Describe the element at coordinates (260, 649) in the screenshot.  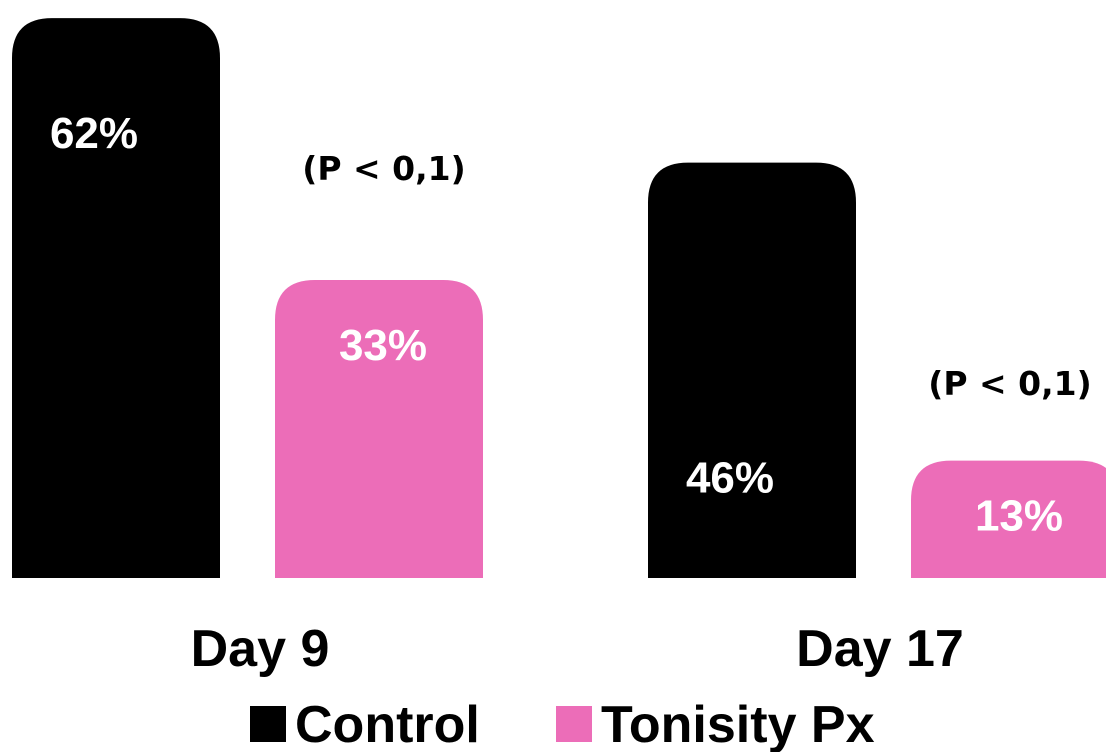
I see `category-label: Day 9` at that location.